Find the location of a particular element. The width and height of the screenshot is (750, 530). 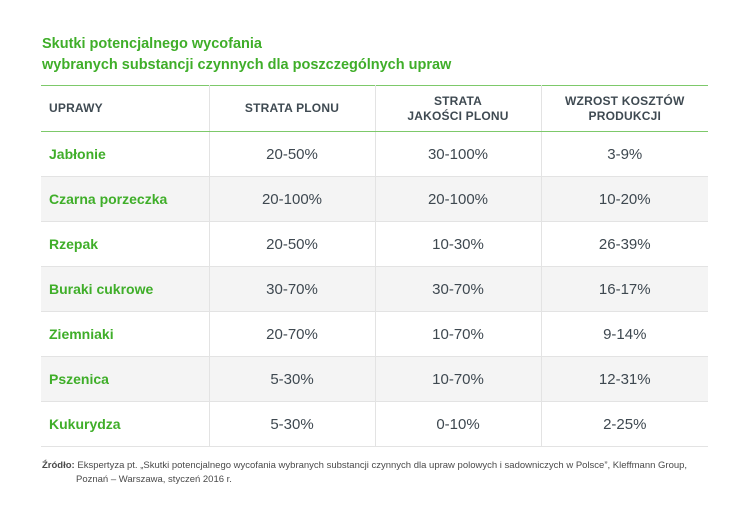

table-row: Pszenica 5-30% 10-70% 12-31% is located at coordinates (374, 379).